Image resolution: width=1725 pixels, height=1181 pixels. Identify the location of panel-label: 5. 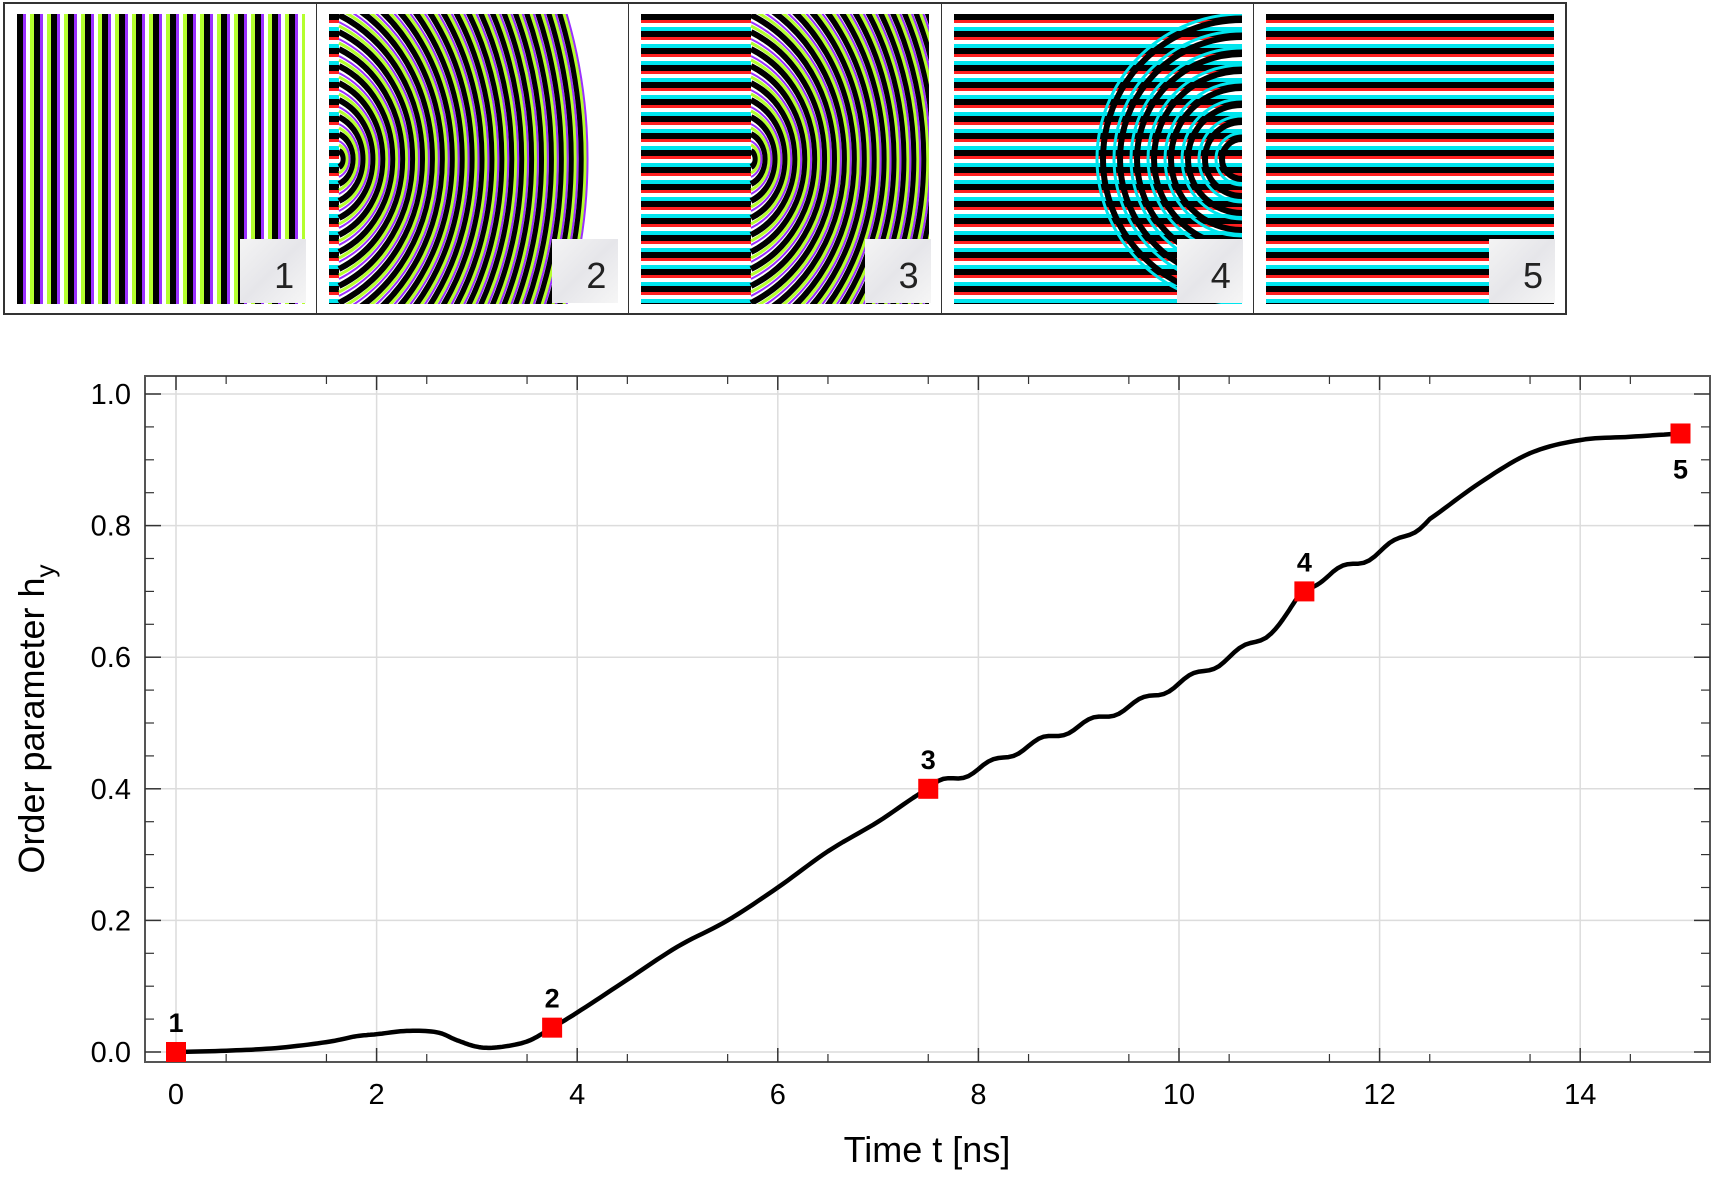
(1533, 275).